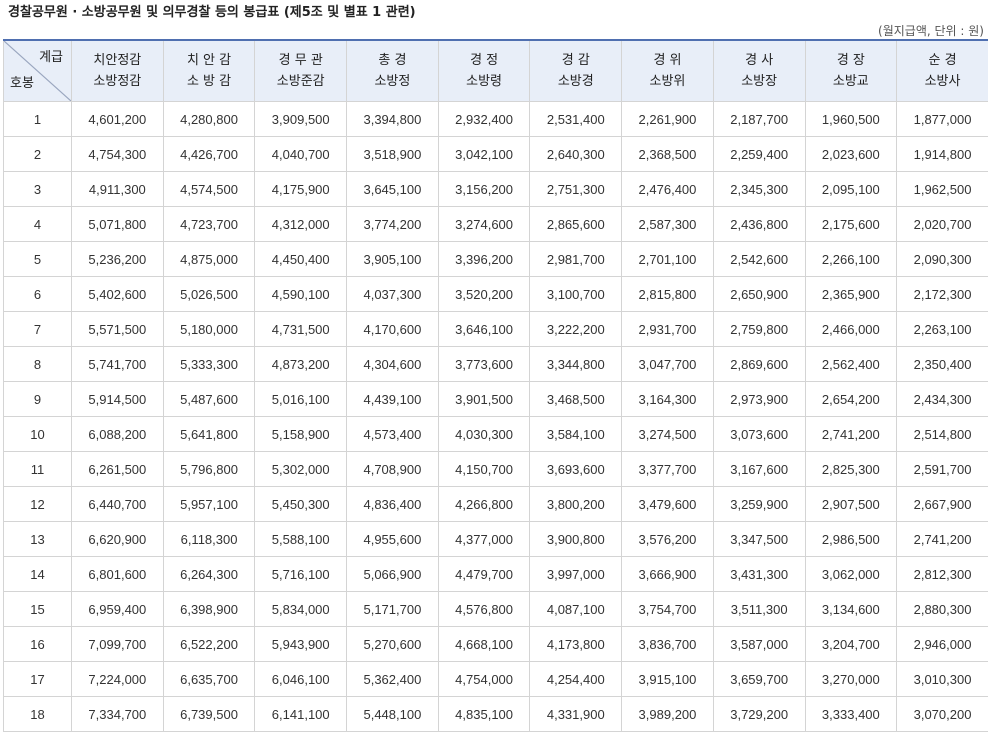  I want to click on salary-cell: 4,426,700, so click(209, 154).